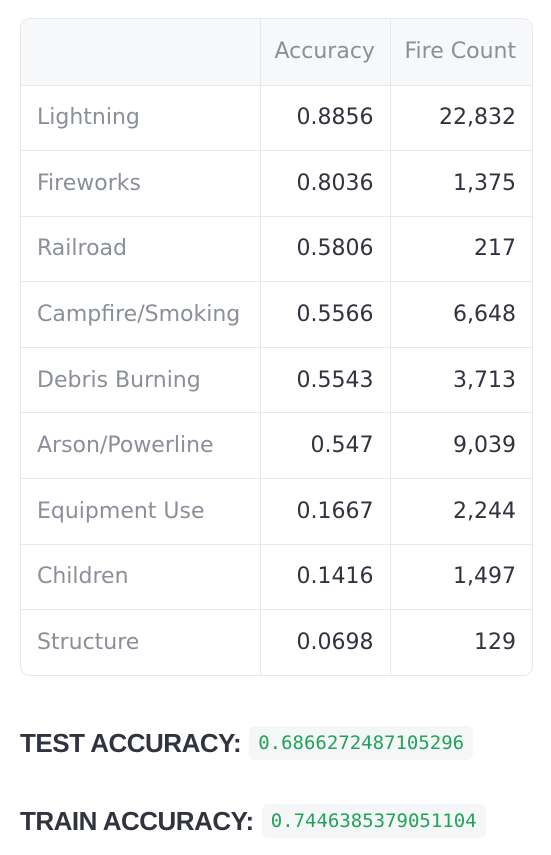  Describe the element at coordinates (141, 642) in the screenshot. I see `row-label: Structure` at that location.